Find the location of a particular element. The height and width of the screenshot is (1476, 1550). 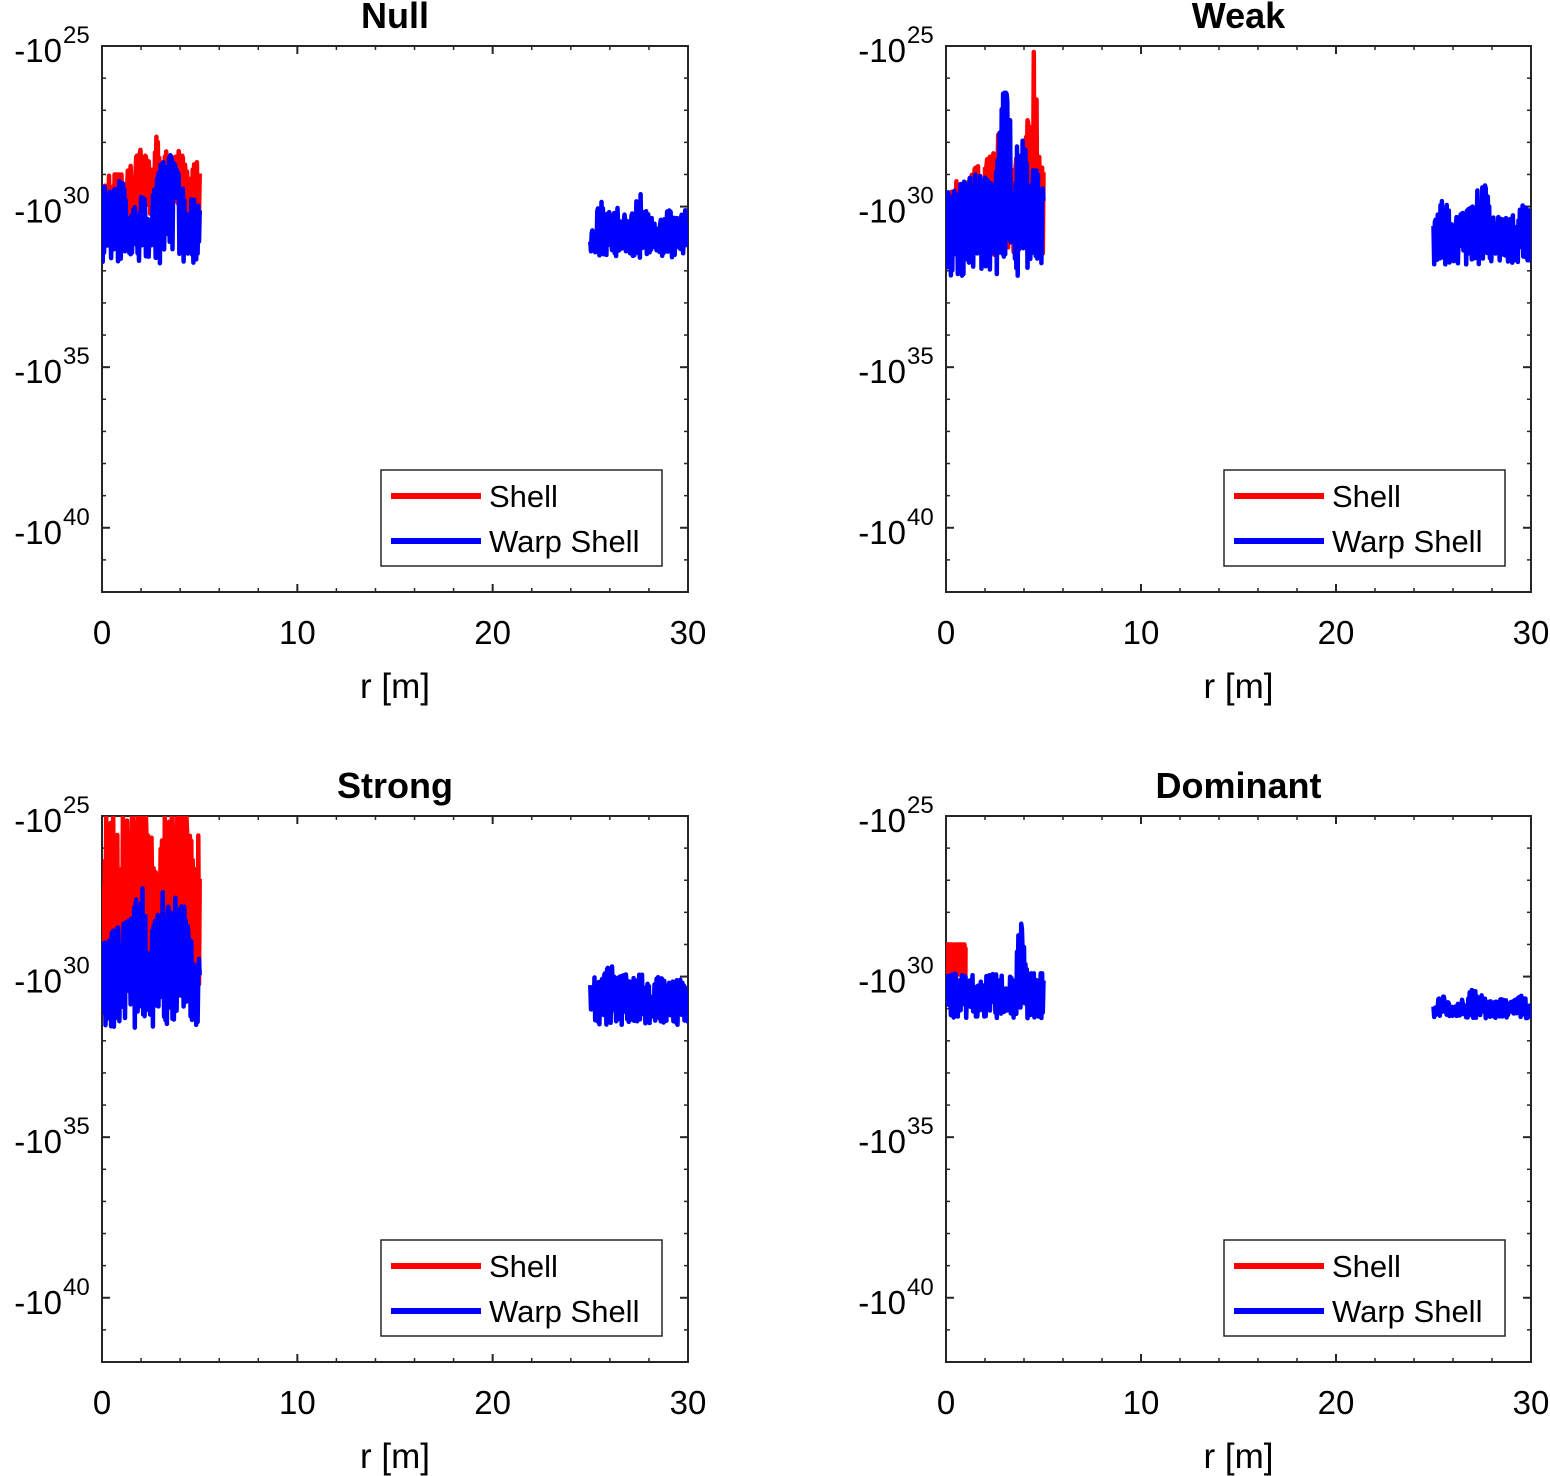

chart-title: Dominant is located at coordinates (1239, 785).